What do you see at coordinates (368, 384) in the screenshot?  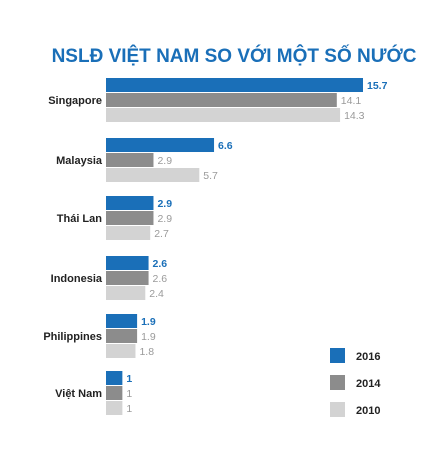 I see `legend-label: 2014` at bounding box center [368, 384].